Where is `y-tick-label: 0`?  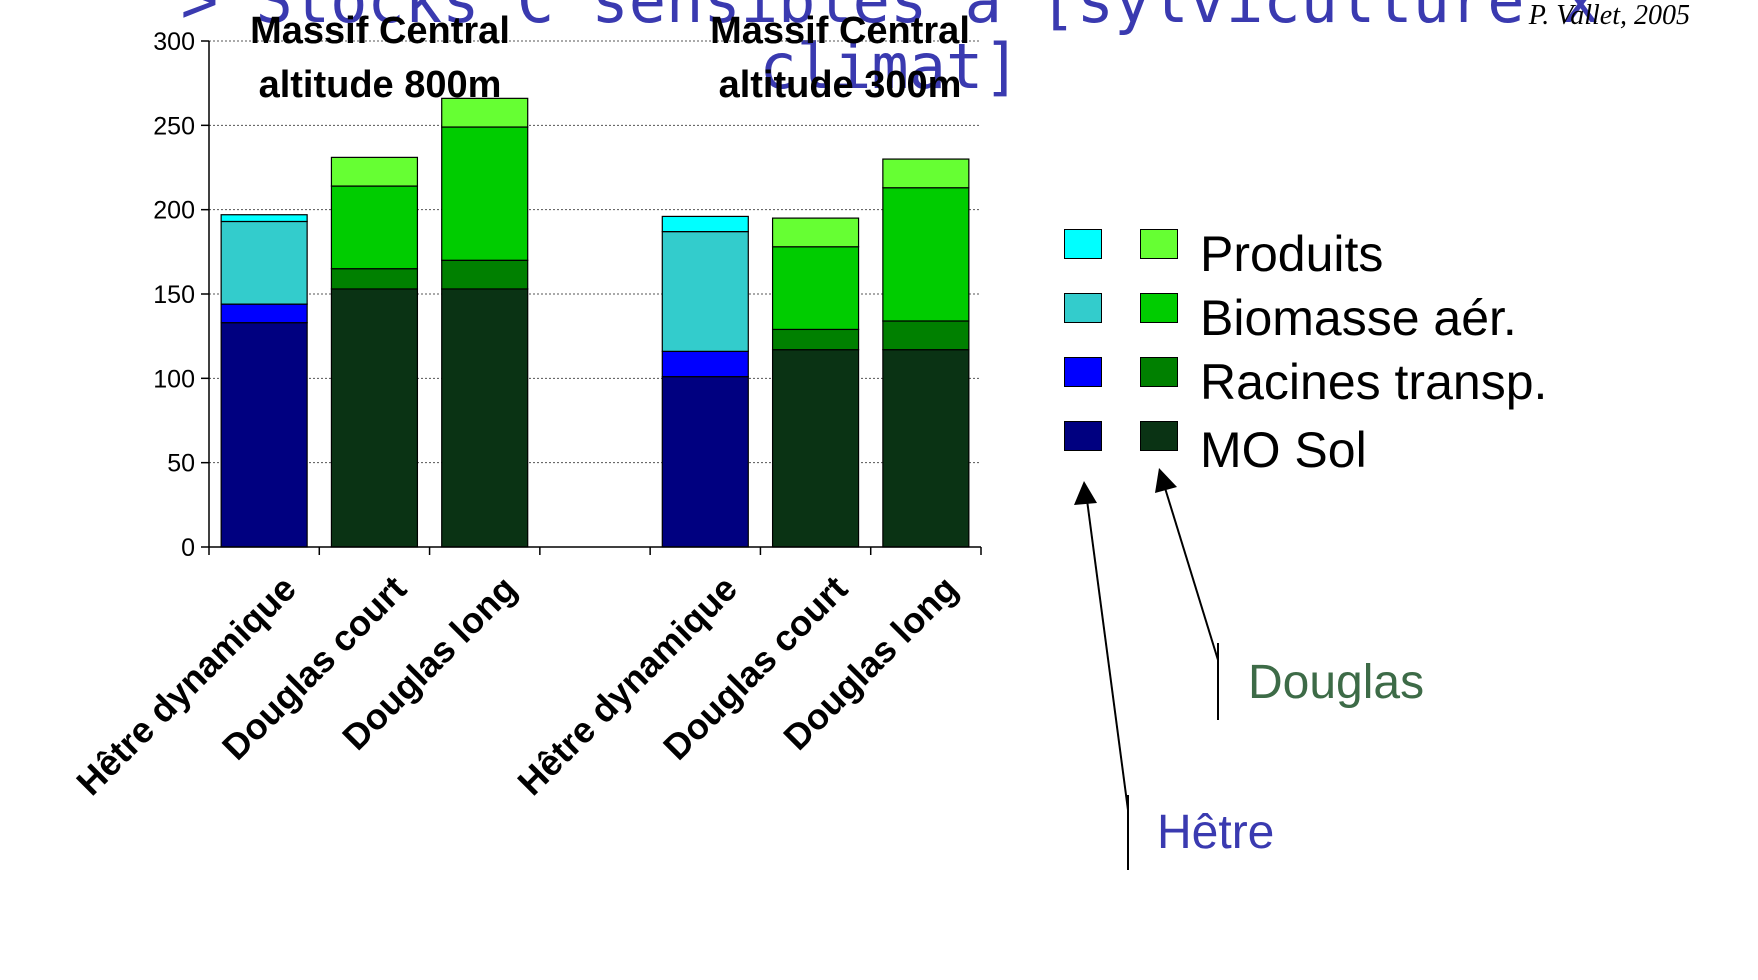
y-tick-label: 0 is located at coordinates (188, 548).